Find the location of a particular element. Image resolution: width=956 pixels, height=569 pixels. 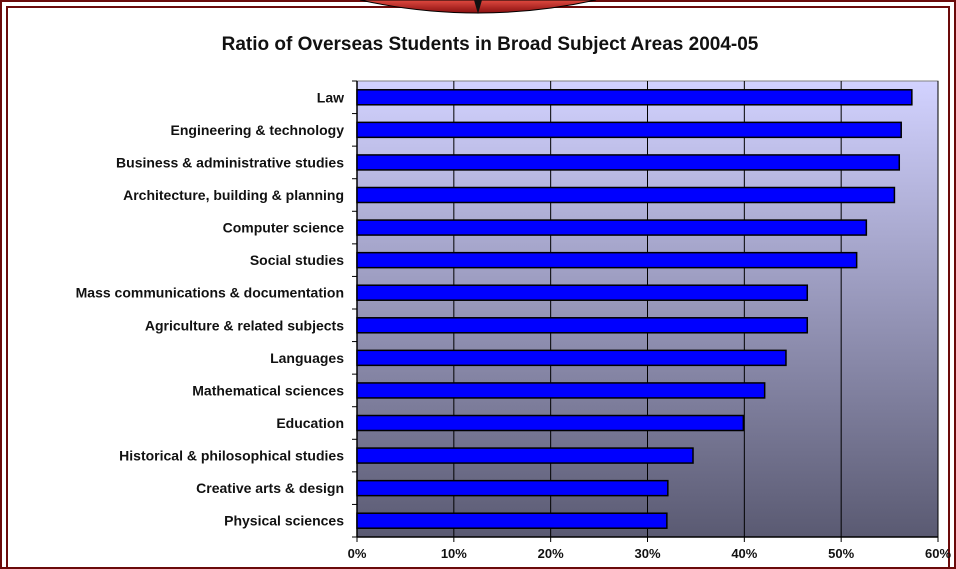

category-label: Education is located at coordinates (310, 423).